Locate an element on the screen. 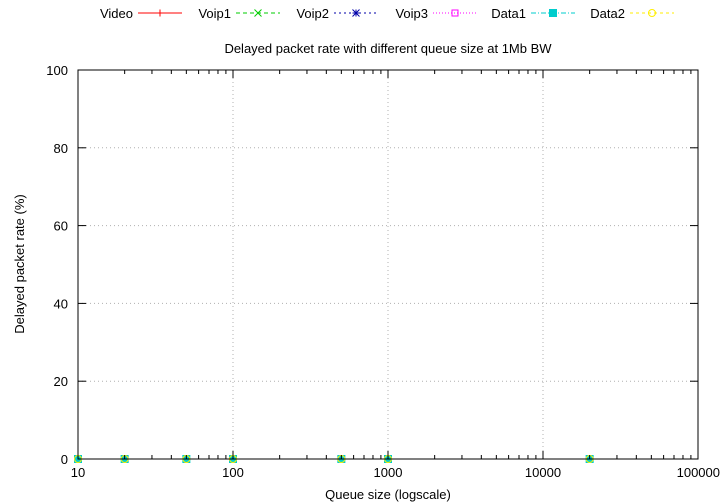  y-axis-label: Delayed packet rate (%) is located at coordinates (19, 263).